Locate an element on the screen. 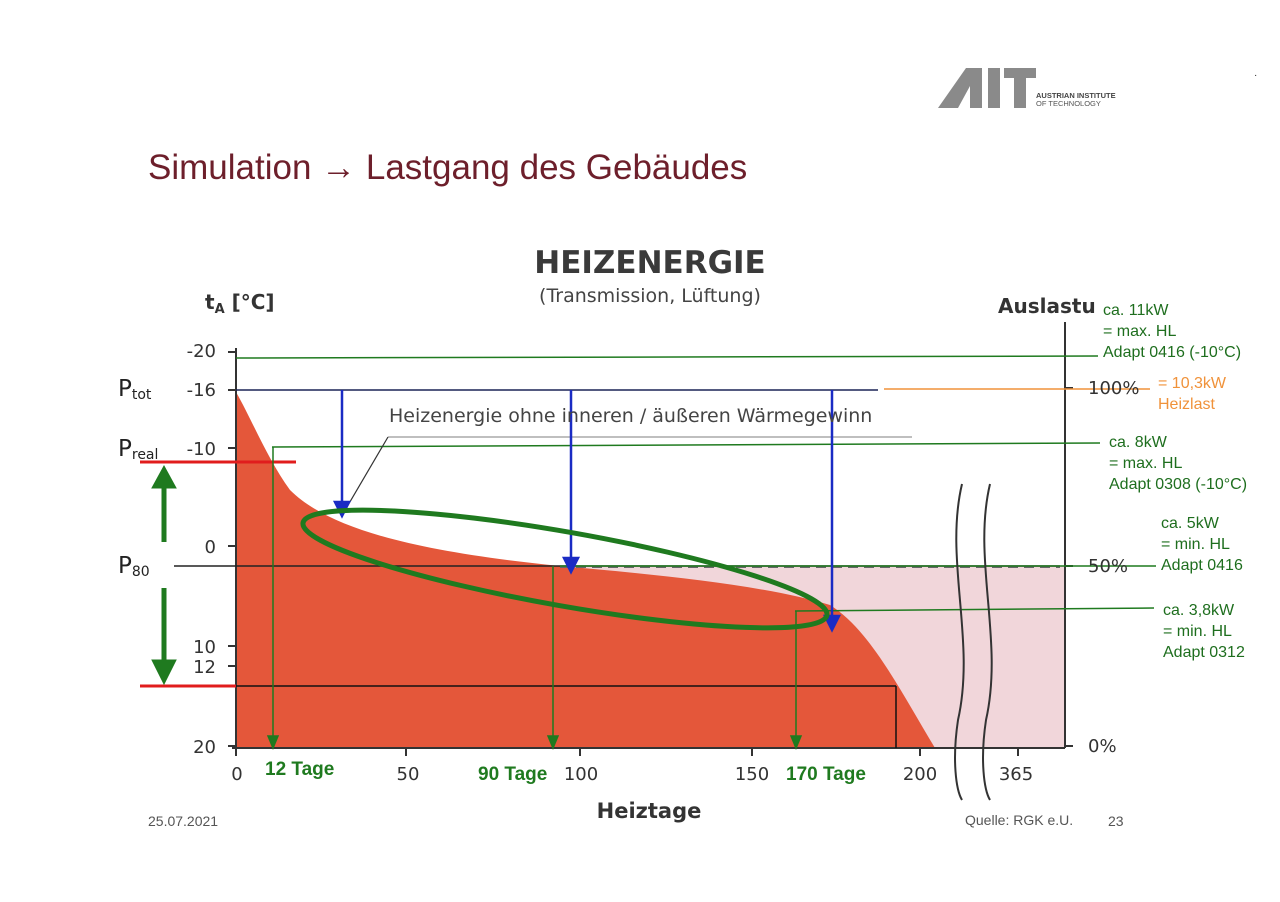  left-tick-label: -16 is located at coordinates (201, 390).